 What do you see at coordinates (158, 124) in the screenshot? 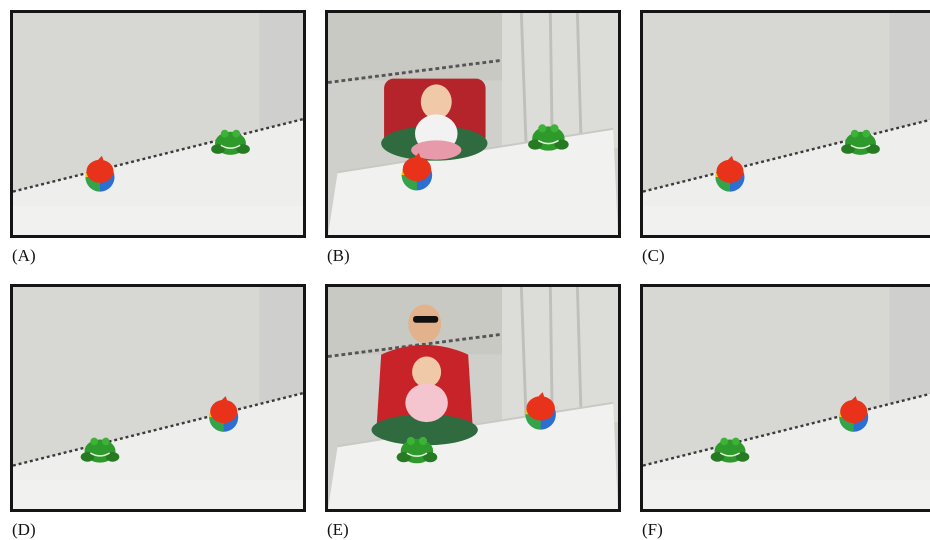
I see `photo-a` at bounding box center [158, 124].